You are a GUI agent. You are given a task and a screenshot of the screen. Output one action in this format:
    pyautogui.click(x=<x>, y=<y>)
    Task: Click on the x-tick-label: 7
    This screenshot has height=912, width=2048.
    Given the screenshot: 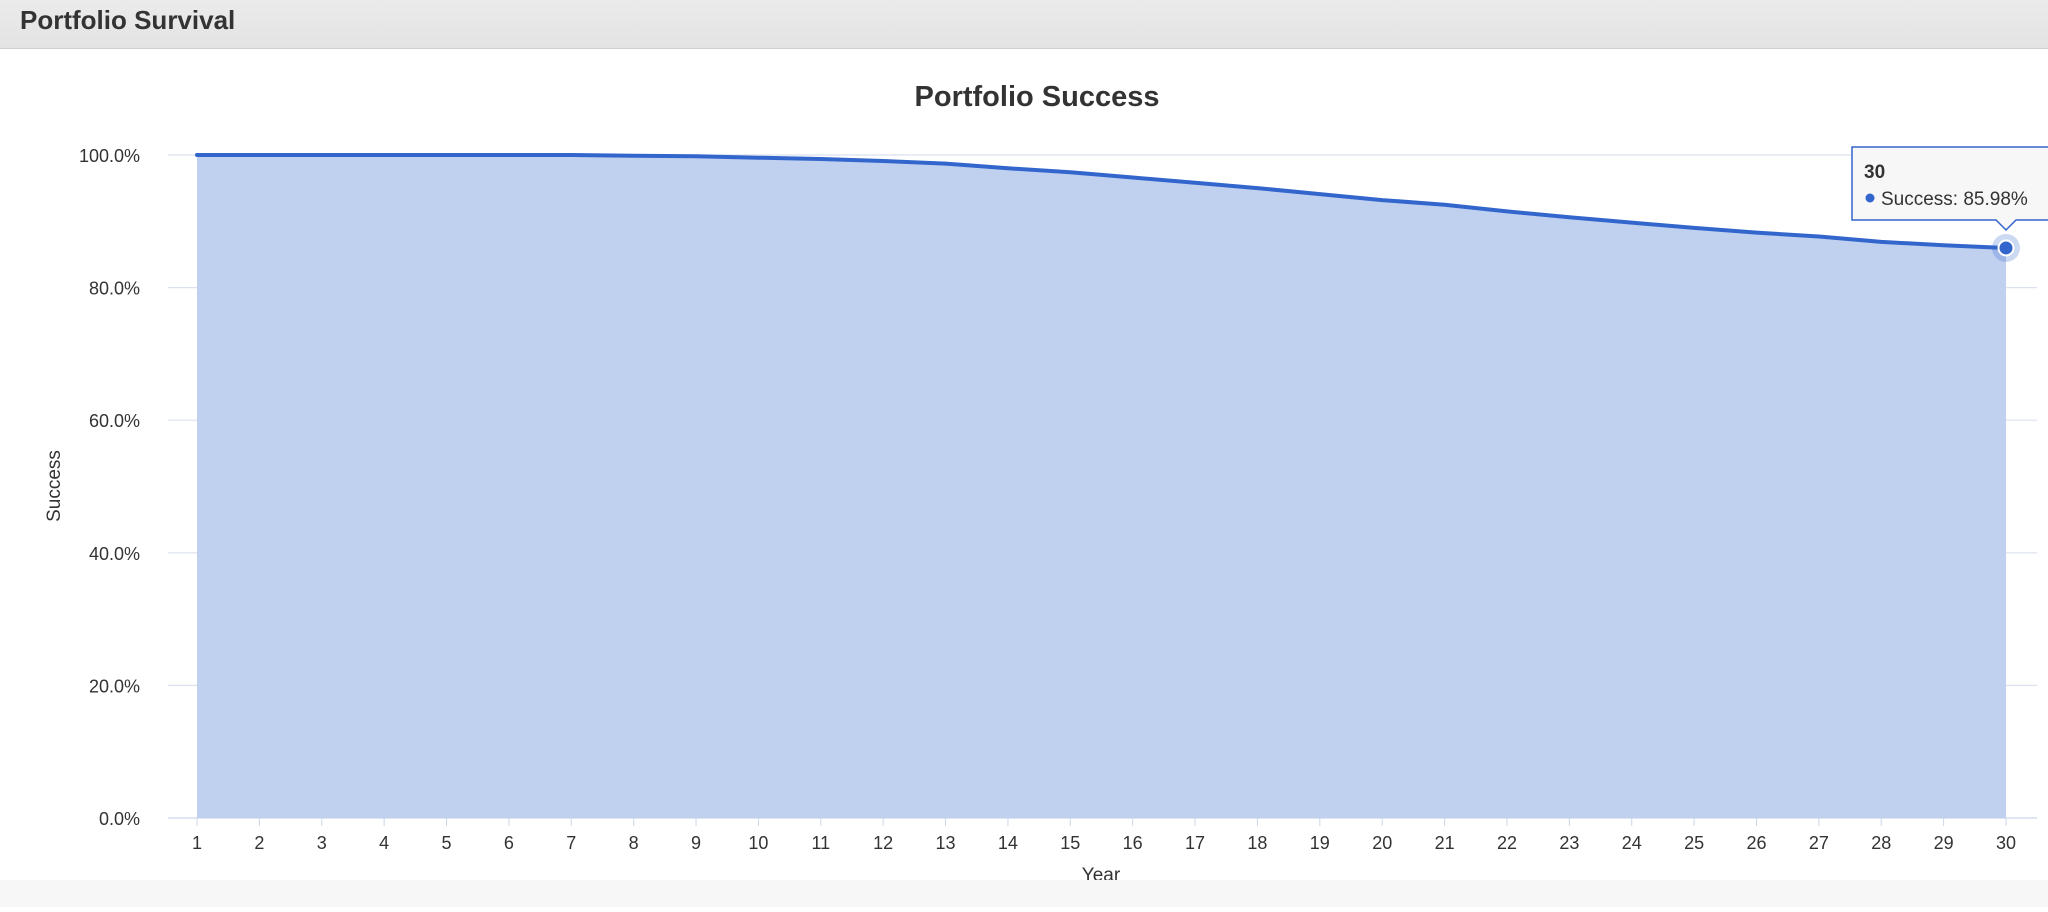 What is the action you would take?
    pyautogui.click(x=571, y=843)
    